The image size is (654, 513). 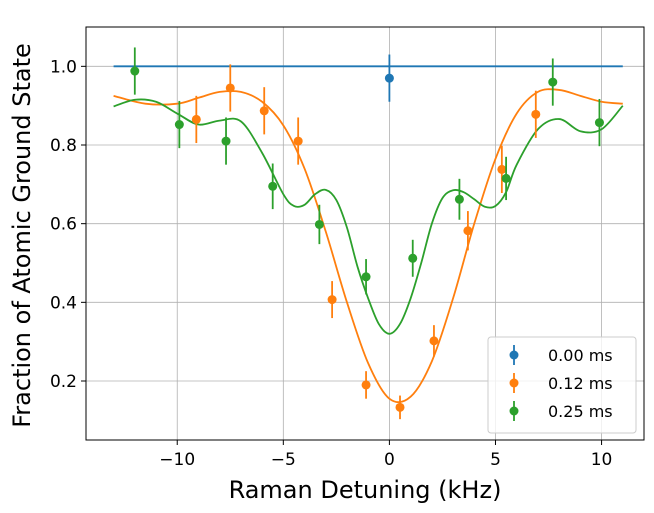 What do you see at coordinates (365, 490) in the screenshot?
I see `x-axis-label: Raman Detuning (kHz)` at bounding box center [365, 490].